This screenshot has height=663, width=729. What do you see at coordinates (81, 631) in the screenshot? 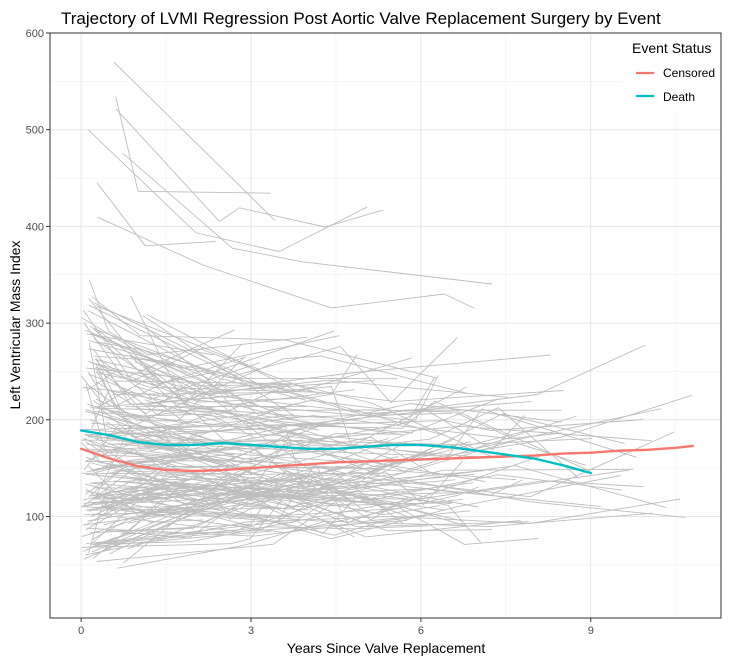
I see `x-tick-label: 0` at bounding box center [81, 631].